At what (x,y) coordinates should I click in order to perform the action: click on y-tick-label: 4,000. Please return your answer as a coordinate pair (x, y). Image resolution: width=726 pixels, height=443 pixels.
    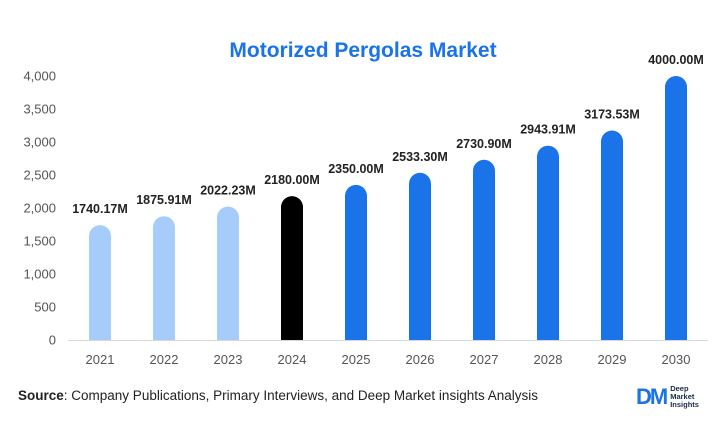
    Looking at the image, I should click on (39, 76).